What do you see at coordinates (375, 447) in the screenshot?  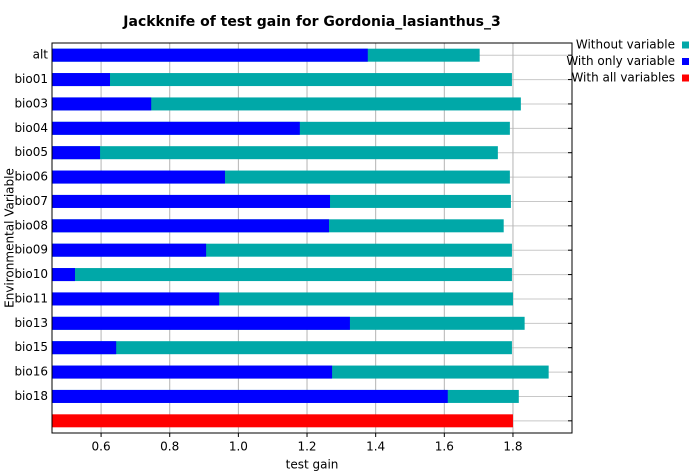 I see `x-tick-label: 1.4` at bounding box center [375, 447].